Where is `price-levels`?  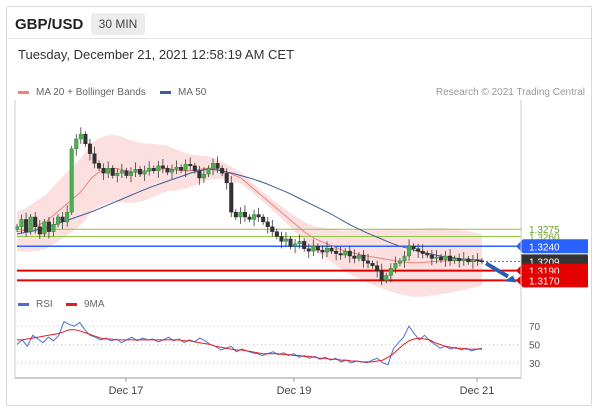
price-levels is located at coordinates (269, 255).